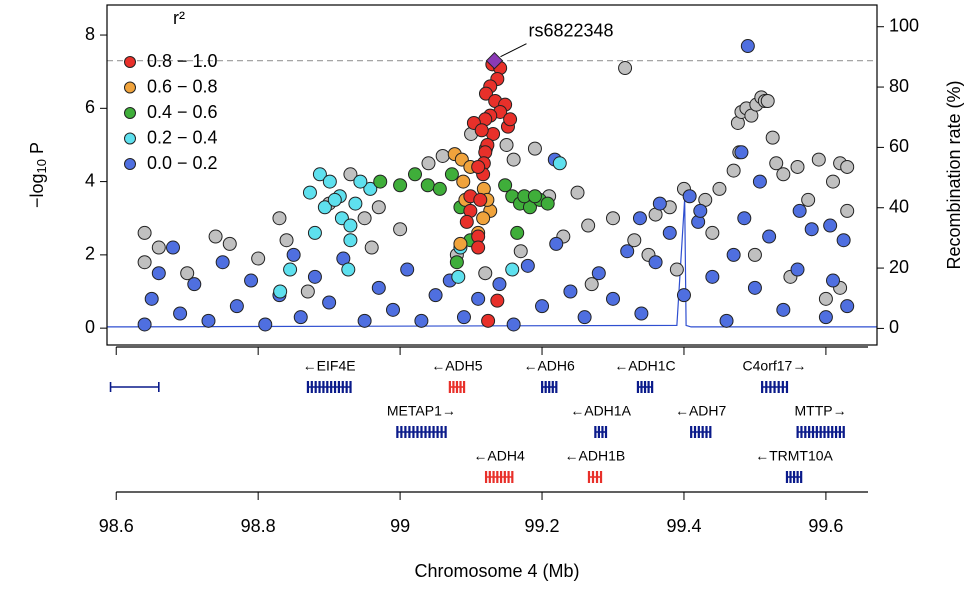  What do you see at coordinates (899, 206) in the screenshot?
I see `y2-tick-label: 40` at bounding box center [899, 206].